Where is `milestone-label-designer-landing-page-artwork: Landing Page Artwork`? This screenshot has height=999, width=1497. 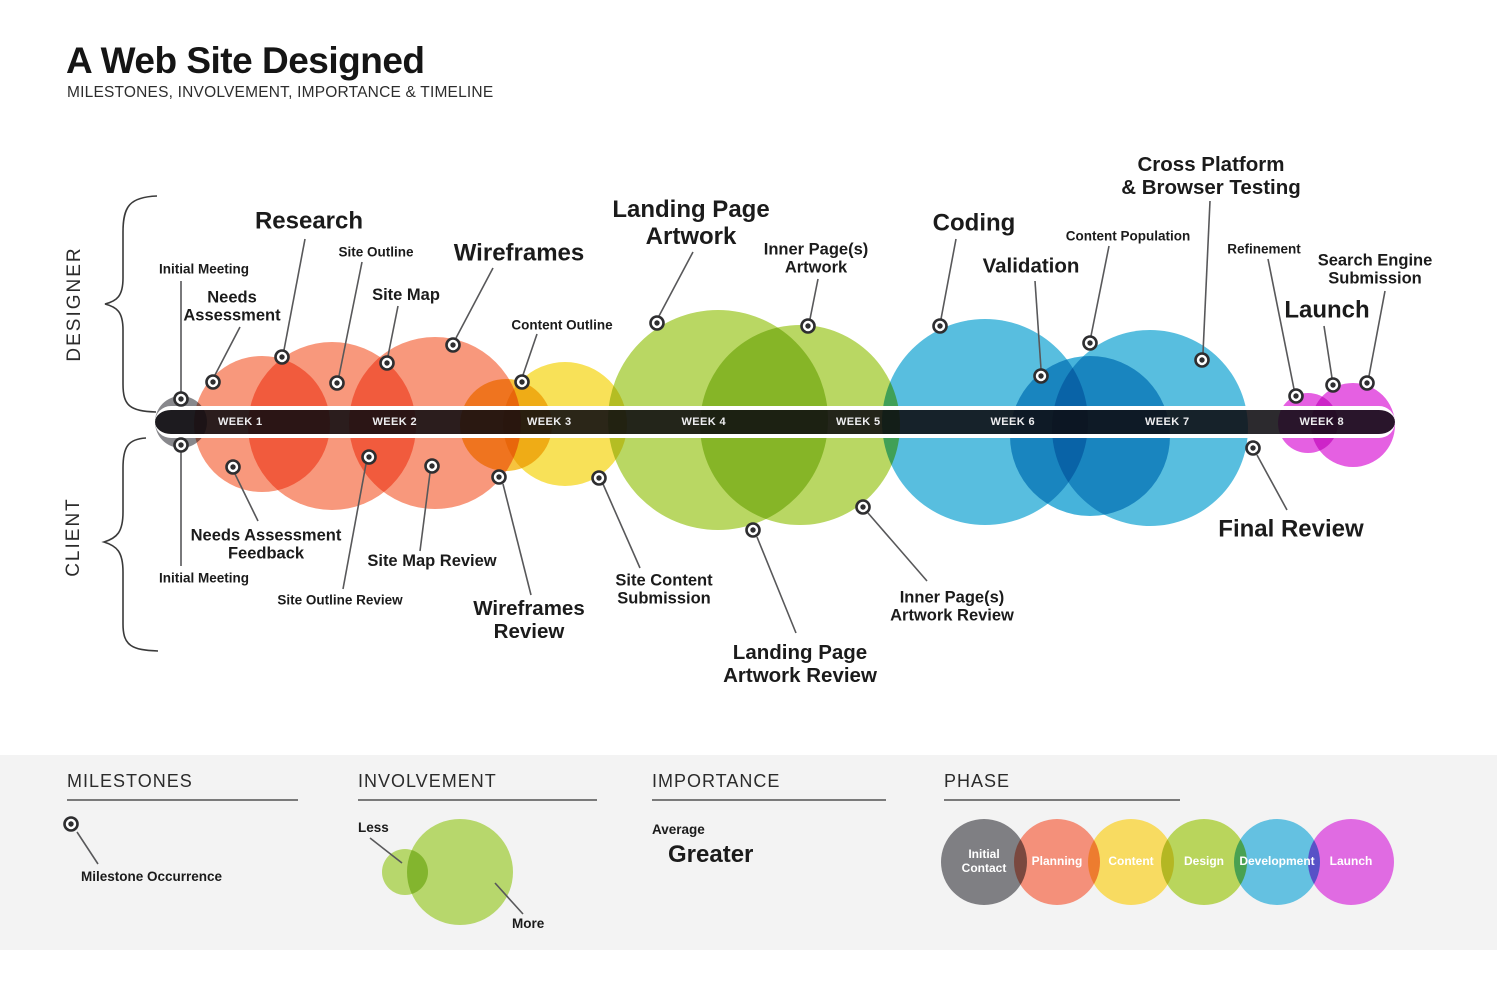 milestone-label-designer-landing-page-artwork: Landing Page Artwork is located at coordinates (691, 223).